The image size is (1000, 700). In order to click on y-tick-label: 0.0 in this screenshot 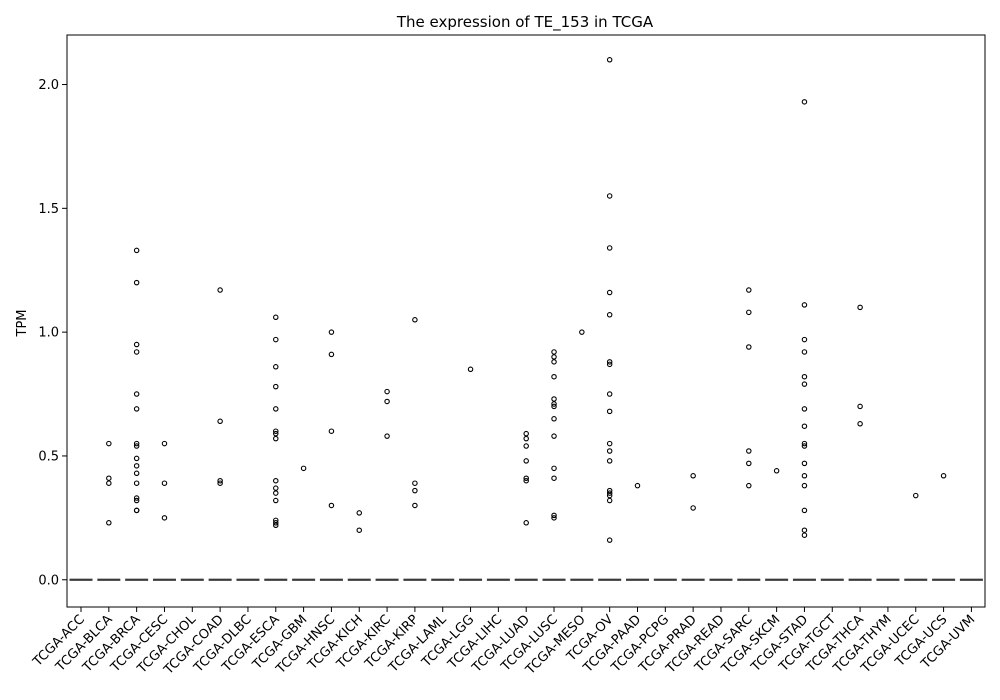, I will do `click(48, 580)`.